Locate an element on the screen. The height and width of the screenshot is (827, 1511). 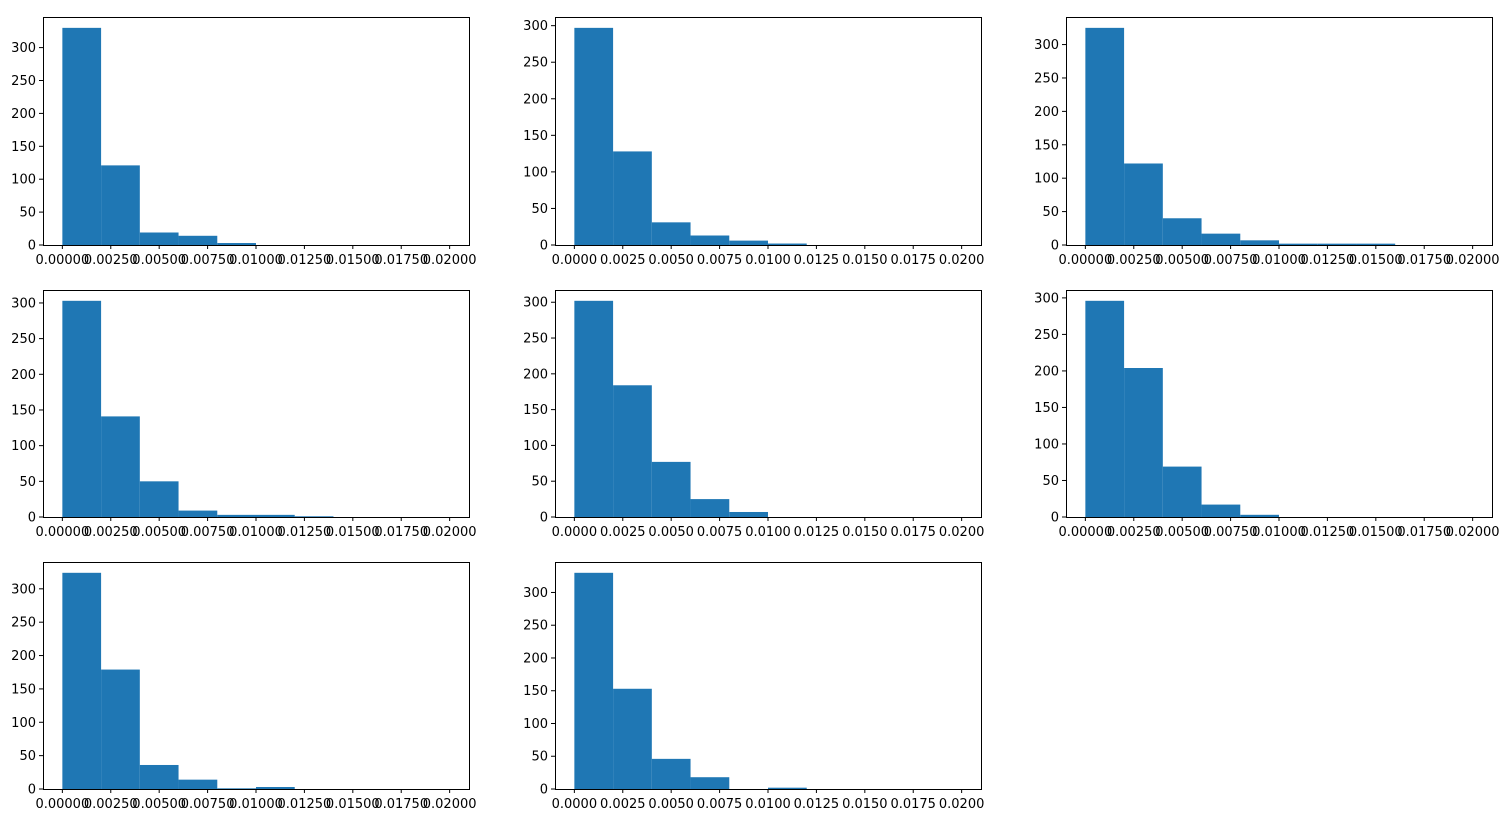
x-tick-label: 0.0025 is located at coordinates (623, 260).